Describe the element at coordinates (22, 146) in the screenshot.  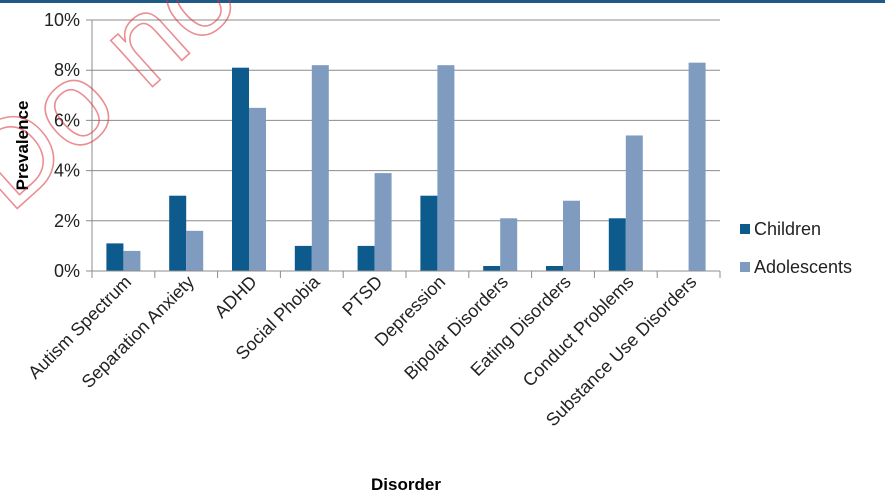
I see `y-axis-title: Prevalence` at that location.